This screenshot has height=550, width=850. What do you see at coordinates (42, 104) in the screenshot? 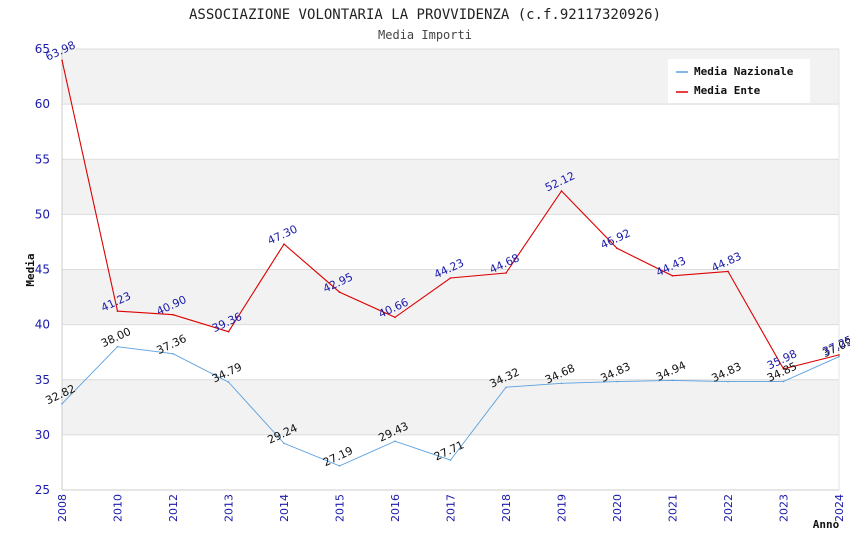
I see `y-tick-label: 60` at bounding box center [42, 104].